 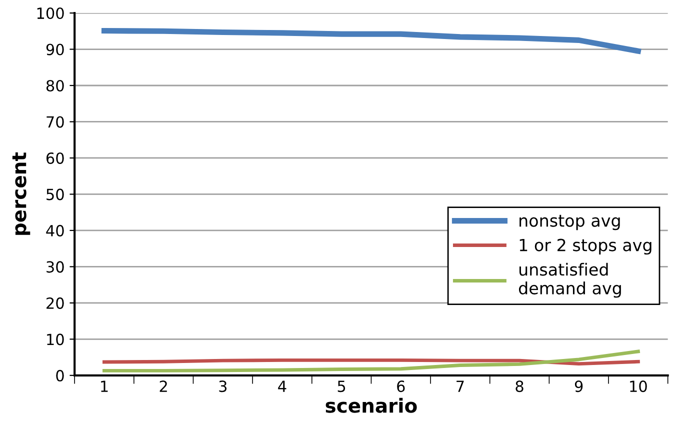 What do you see at coordinates (460, 386) in the screenshot?
I see `x-tick-label: 7` at bounding box center [460, 386].